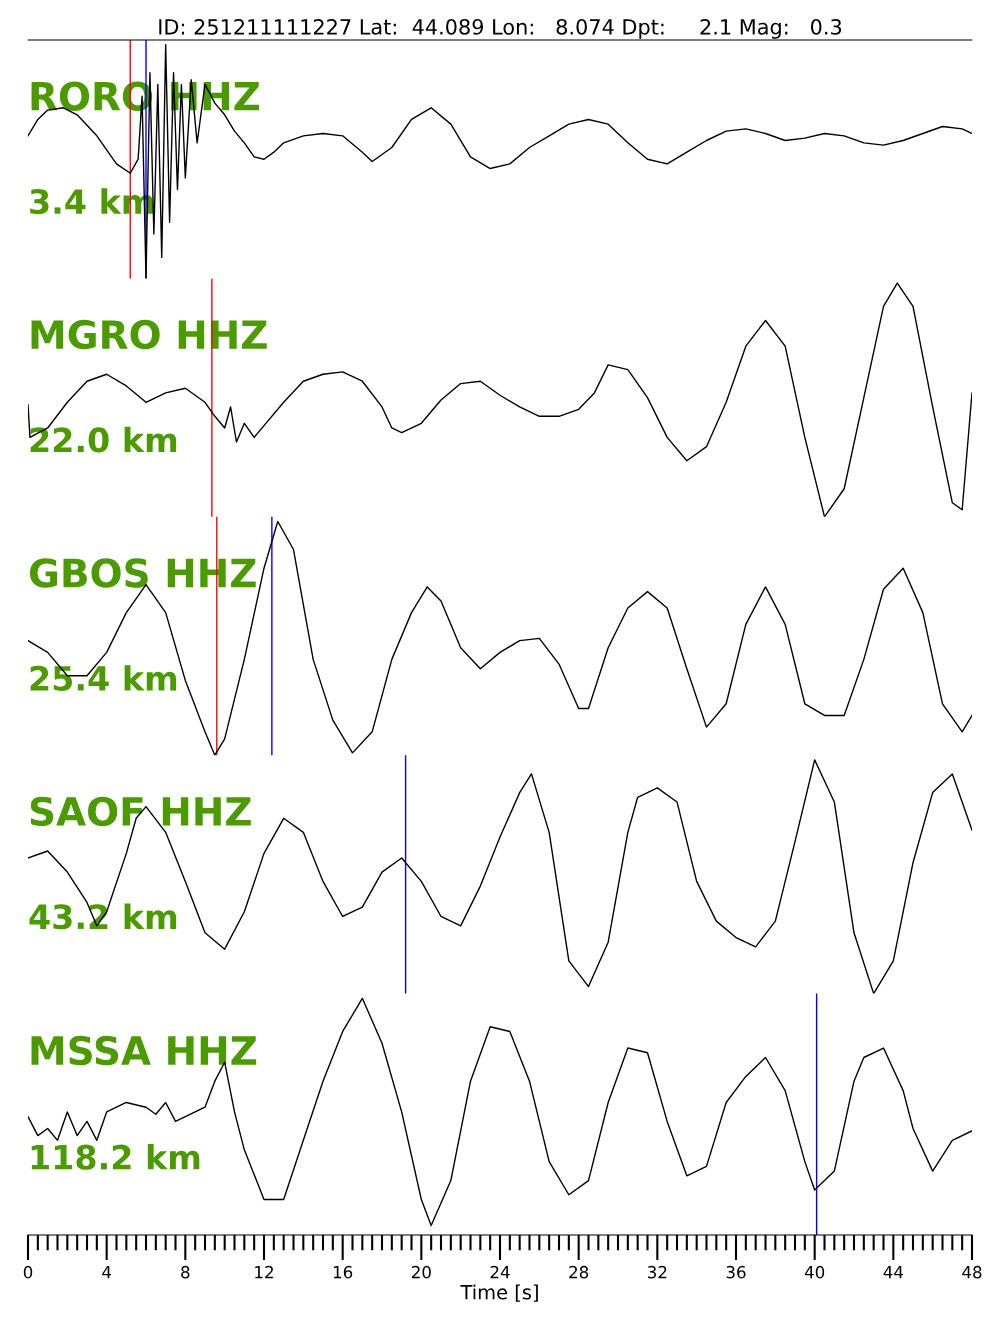 This screenshot has width=1000, height=1333. I want to click on x-tick-label: 36, so click(736, 1272).